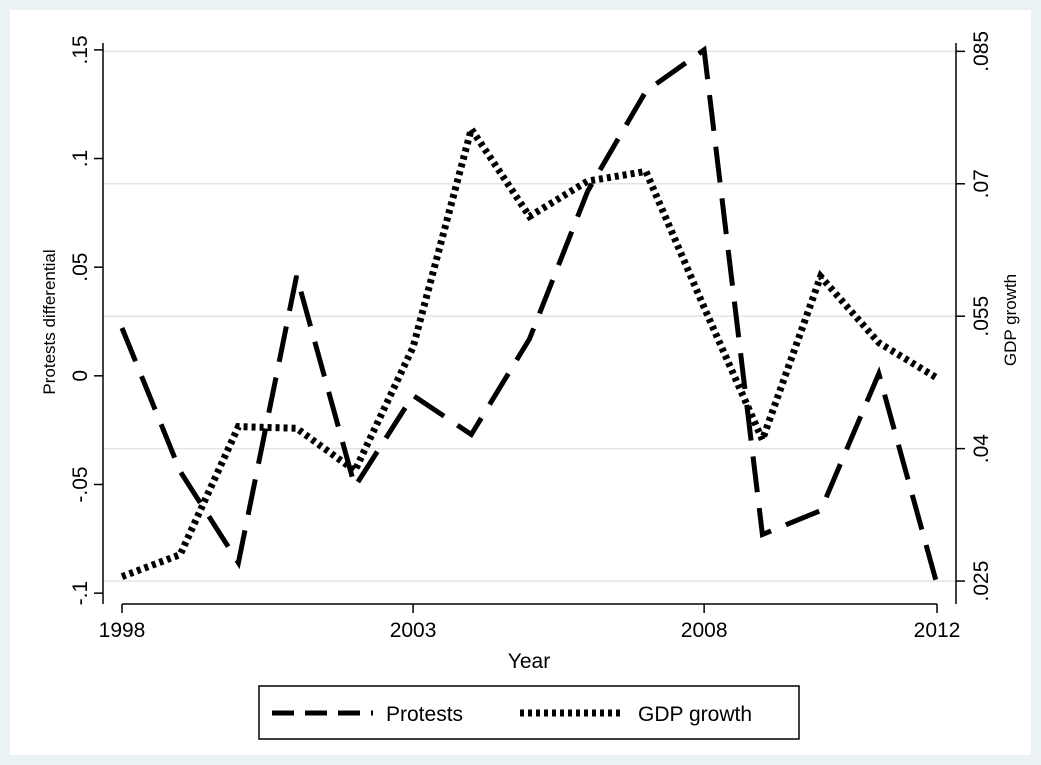 This screenshot has width=1041, height=765. I want to click on y-right-tick-label-4: .025, so click(981, 581).